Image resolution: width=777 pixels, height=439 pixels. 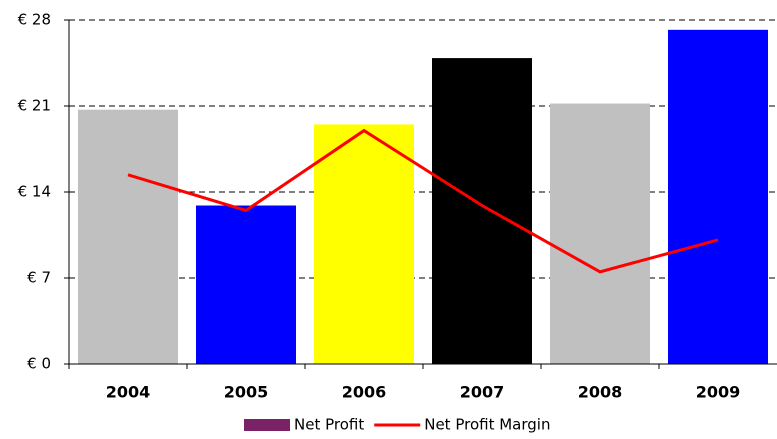 I want to click on x-tick-label: 2005, so click(x=246, y=392).